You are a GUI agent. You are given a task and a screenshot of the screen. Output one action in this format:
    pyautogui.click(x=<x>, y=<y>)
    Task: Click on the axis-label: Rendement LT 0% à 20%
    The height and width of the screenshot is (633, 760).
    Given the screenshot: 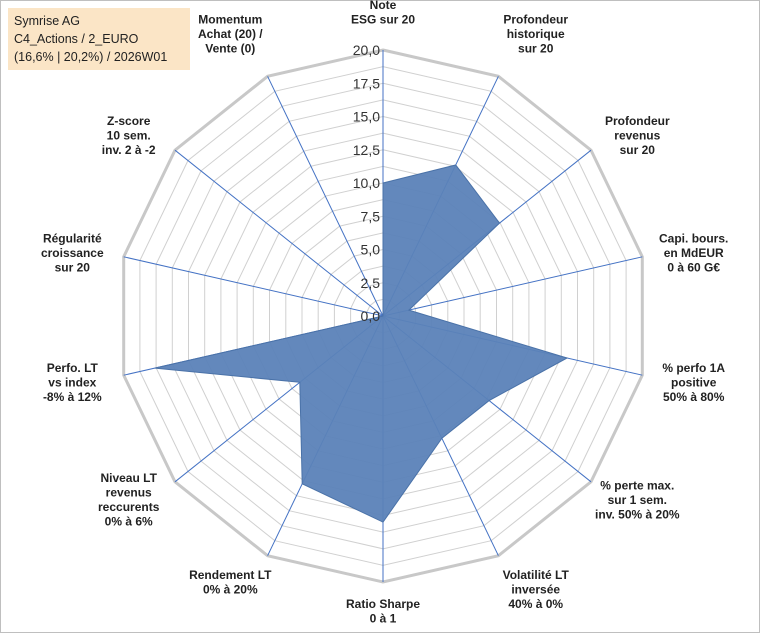 What is the action you would take?
    pyautogui.click(x=230, y=582)
    